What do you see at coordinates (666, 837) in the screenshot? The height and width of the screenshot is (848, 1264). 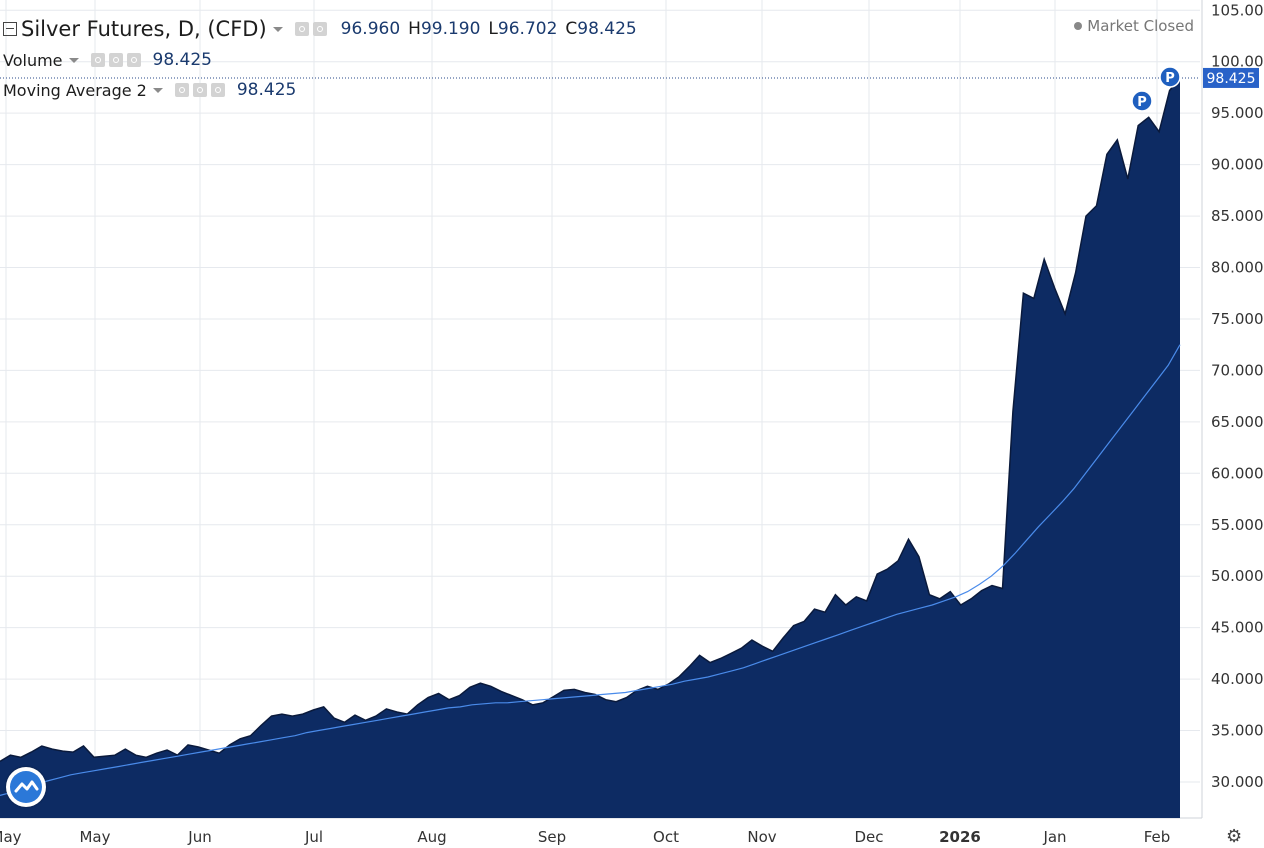 I see `x-tick-label: Oct` at bounding box center [666, 837].